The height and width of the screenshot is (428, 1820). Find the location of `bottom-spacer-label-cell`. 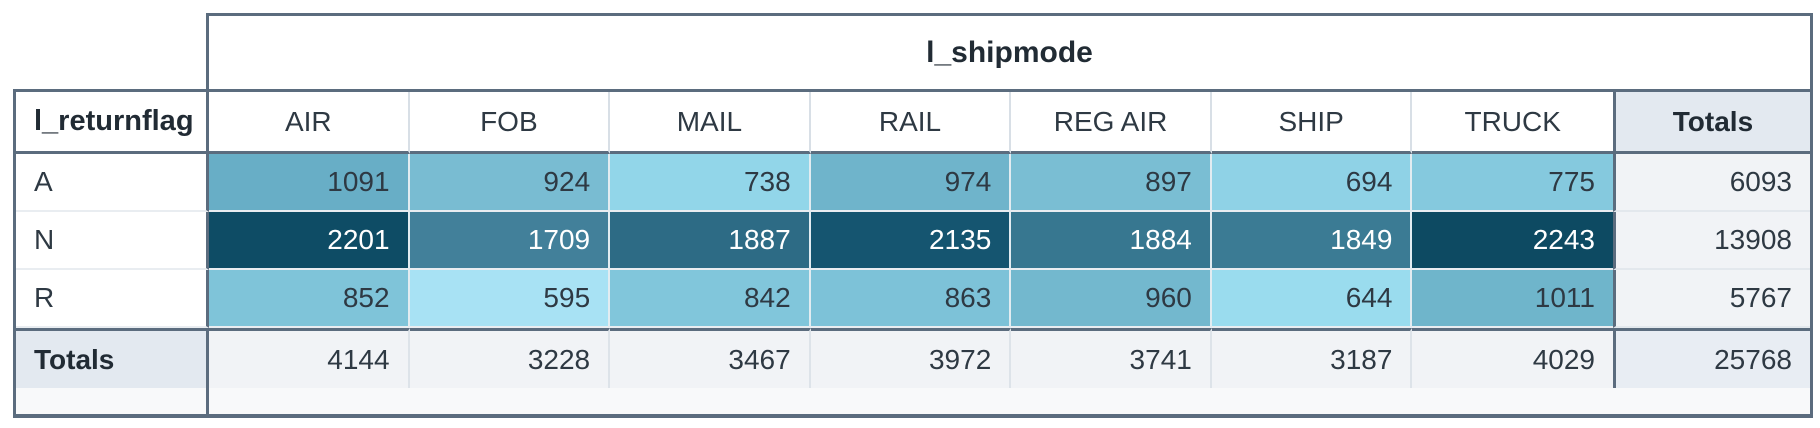

bottom-spacer-label-cell is located at coordinates (112, 401).